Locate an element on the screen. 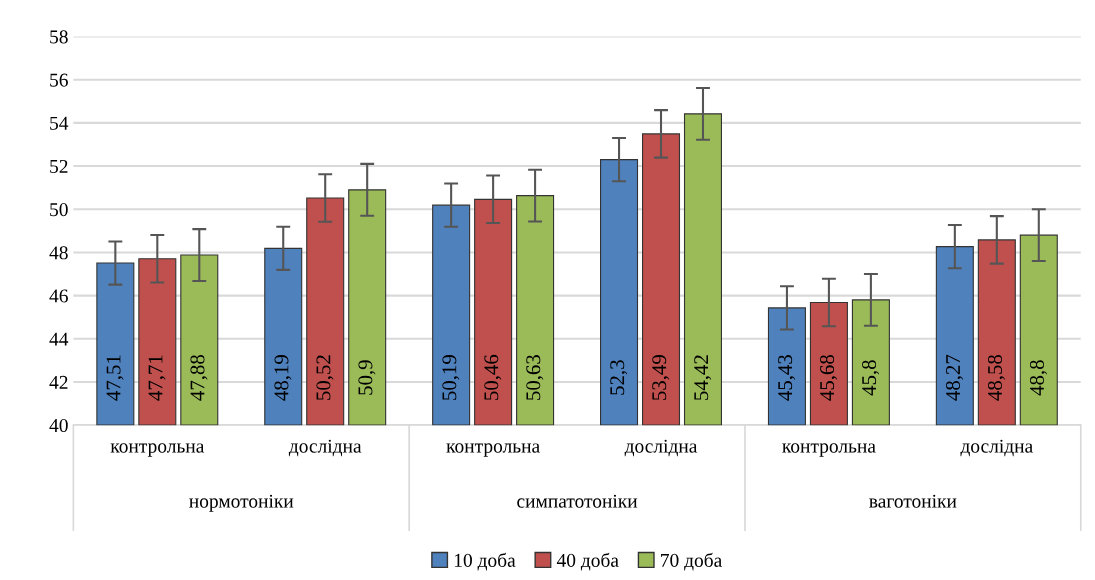 This screenshot has width=1095, height=580. y-tick-label: 58 is located at coordinates (59, 37).